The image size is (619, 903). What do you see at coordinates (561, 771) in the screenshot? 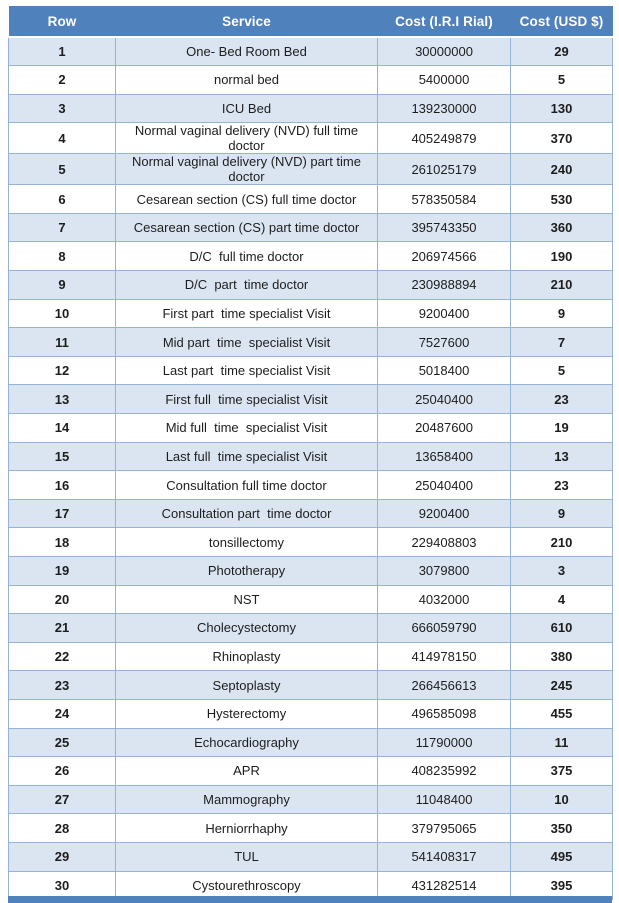
I see `cost-usd-cell: 375` at bounding box center [561, 771].